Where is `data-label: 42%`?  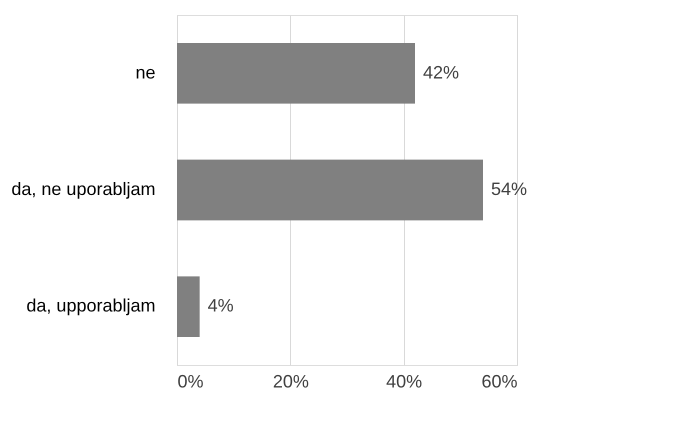 data-label: 42% is located at coordinates (441, 72).